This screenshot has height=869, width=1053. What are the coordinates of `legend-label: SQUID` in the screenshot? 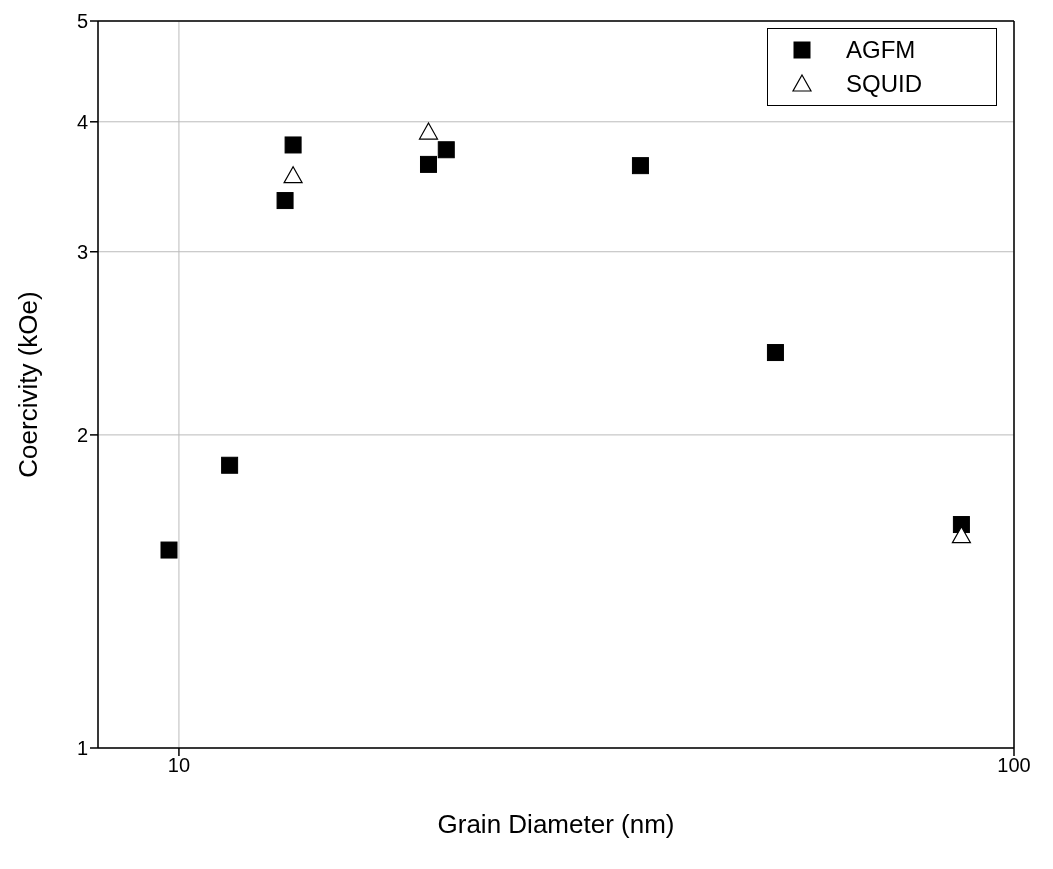 It's located at (884, 84).